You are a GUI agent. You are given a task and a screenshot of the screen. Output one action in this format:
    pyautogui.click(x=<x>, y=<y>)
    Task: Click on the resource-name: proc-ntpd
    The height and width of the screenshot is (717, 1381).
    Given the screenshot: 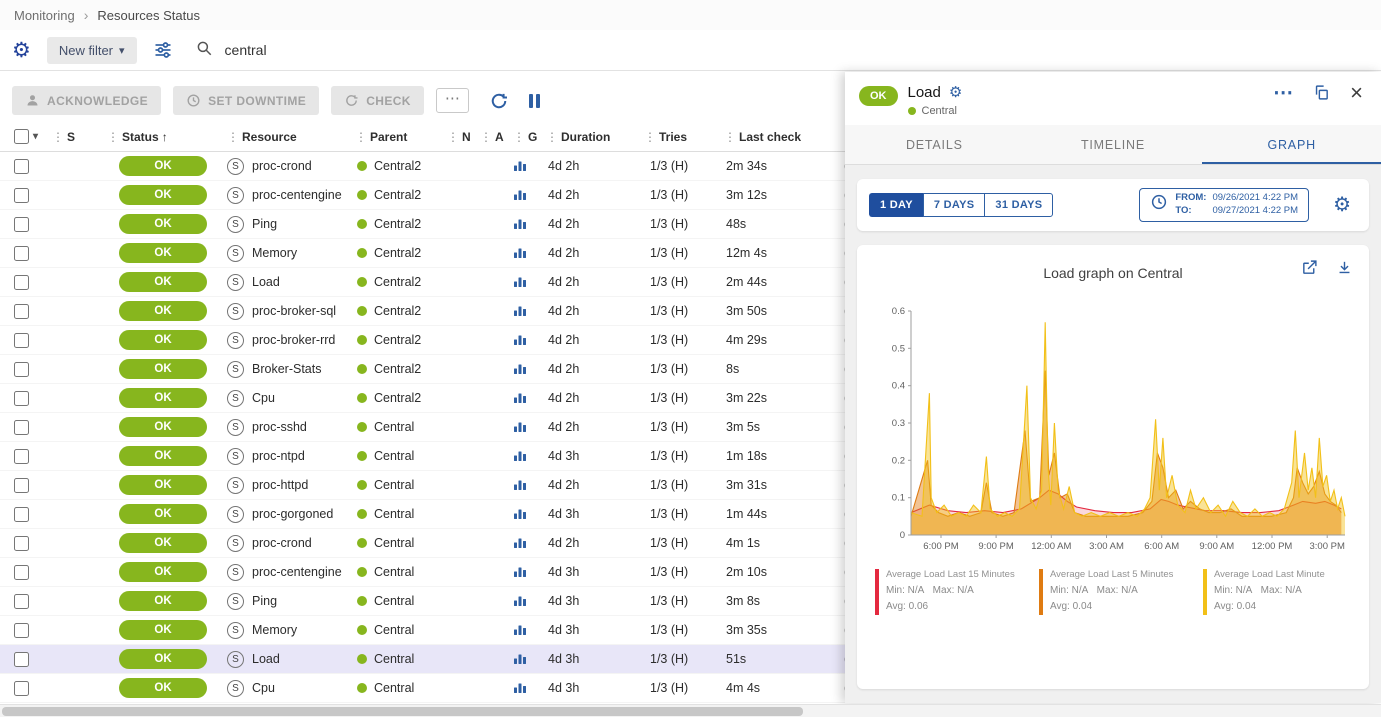 What is the action you would take?
    pyautogui.click(x=278, y=456)
    